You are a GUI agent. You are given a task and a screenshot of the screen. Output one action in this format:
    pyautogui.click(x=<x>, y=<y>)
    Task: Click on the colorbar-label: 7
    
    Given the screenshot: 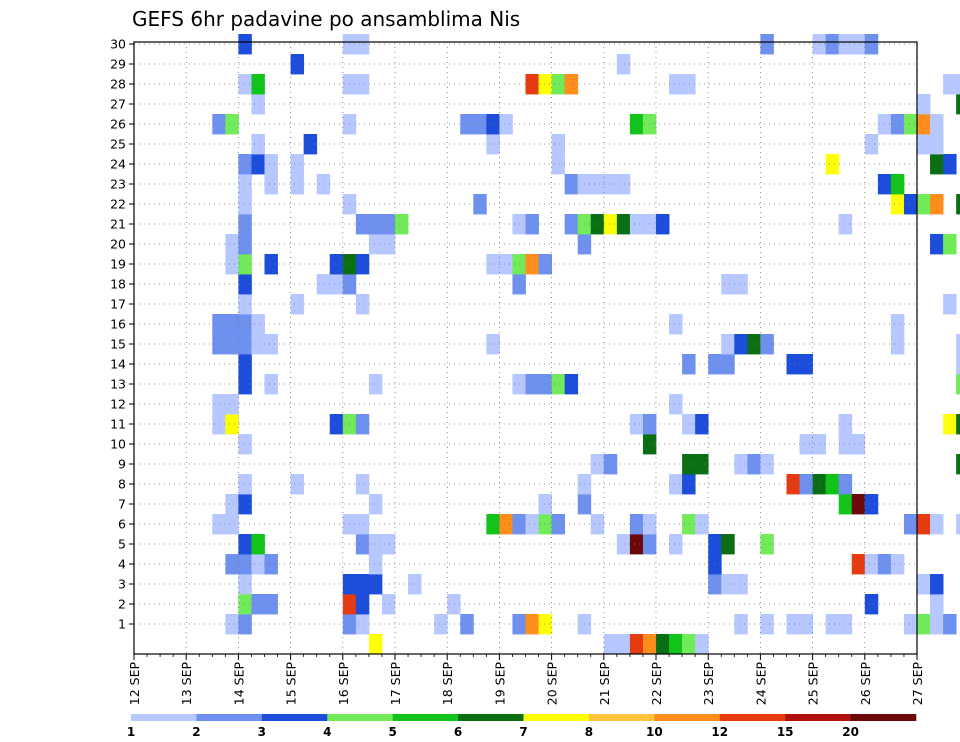 What is the action you would take?
    pyautogui.click(x=523, y=732)
    